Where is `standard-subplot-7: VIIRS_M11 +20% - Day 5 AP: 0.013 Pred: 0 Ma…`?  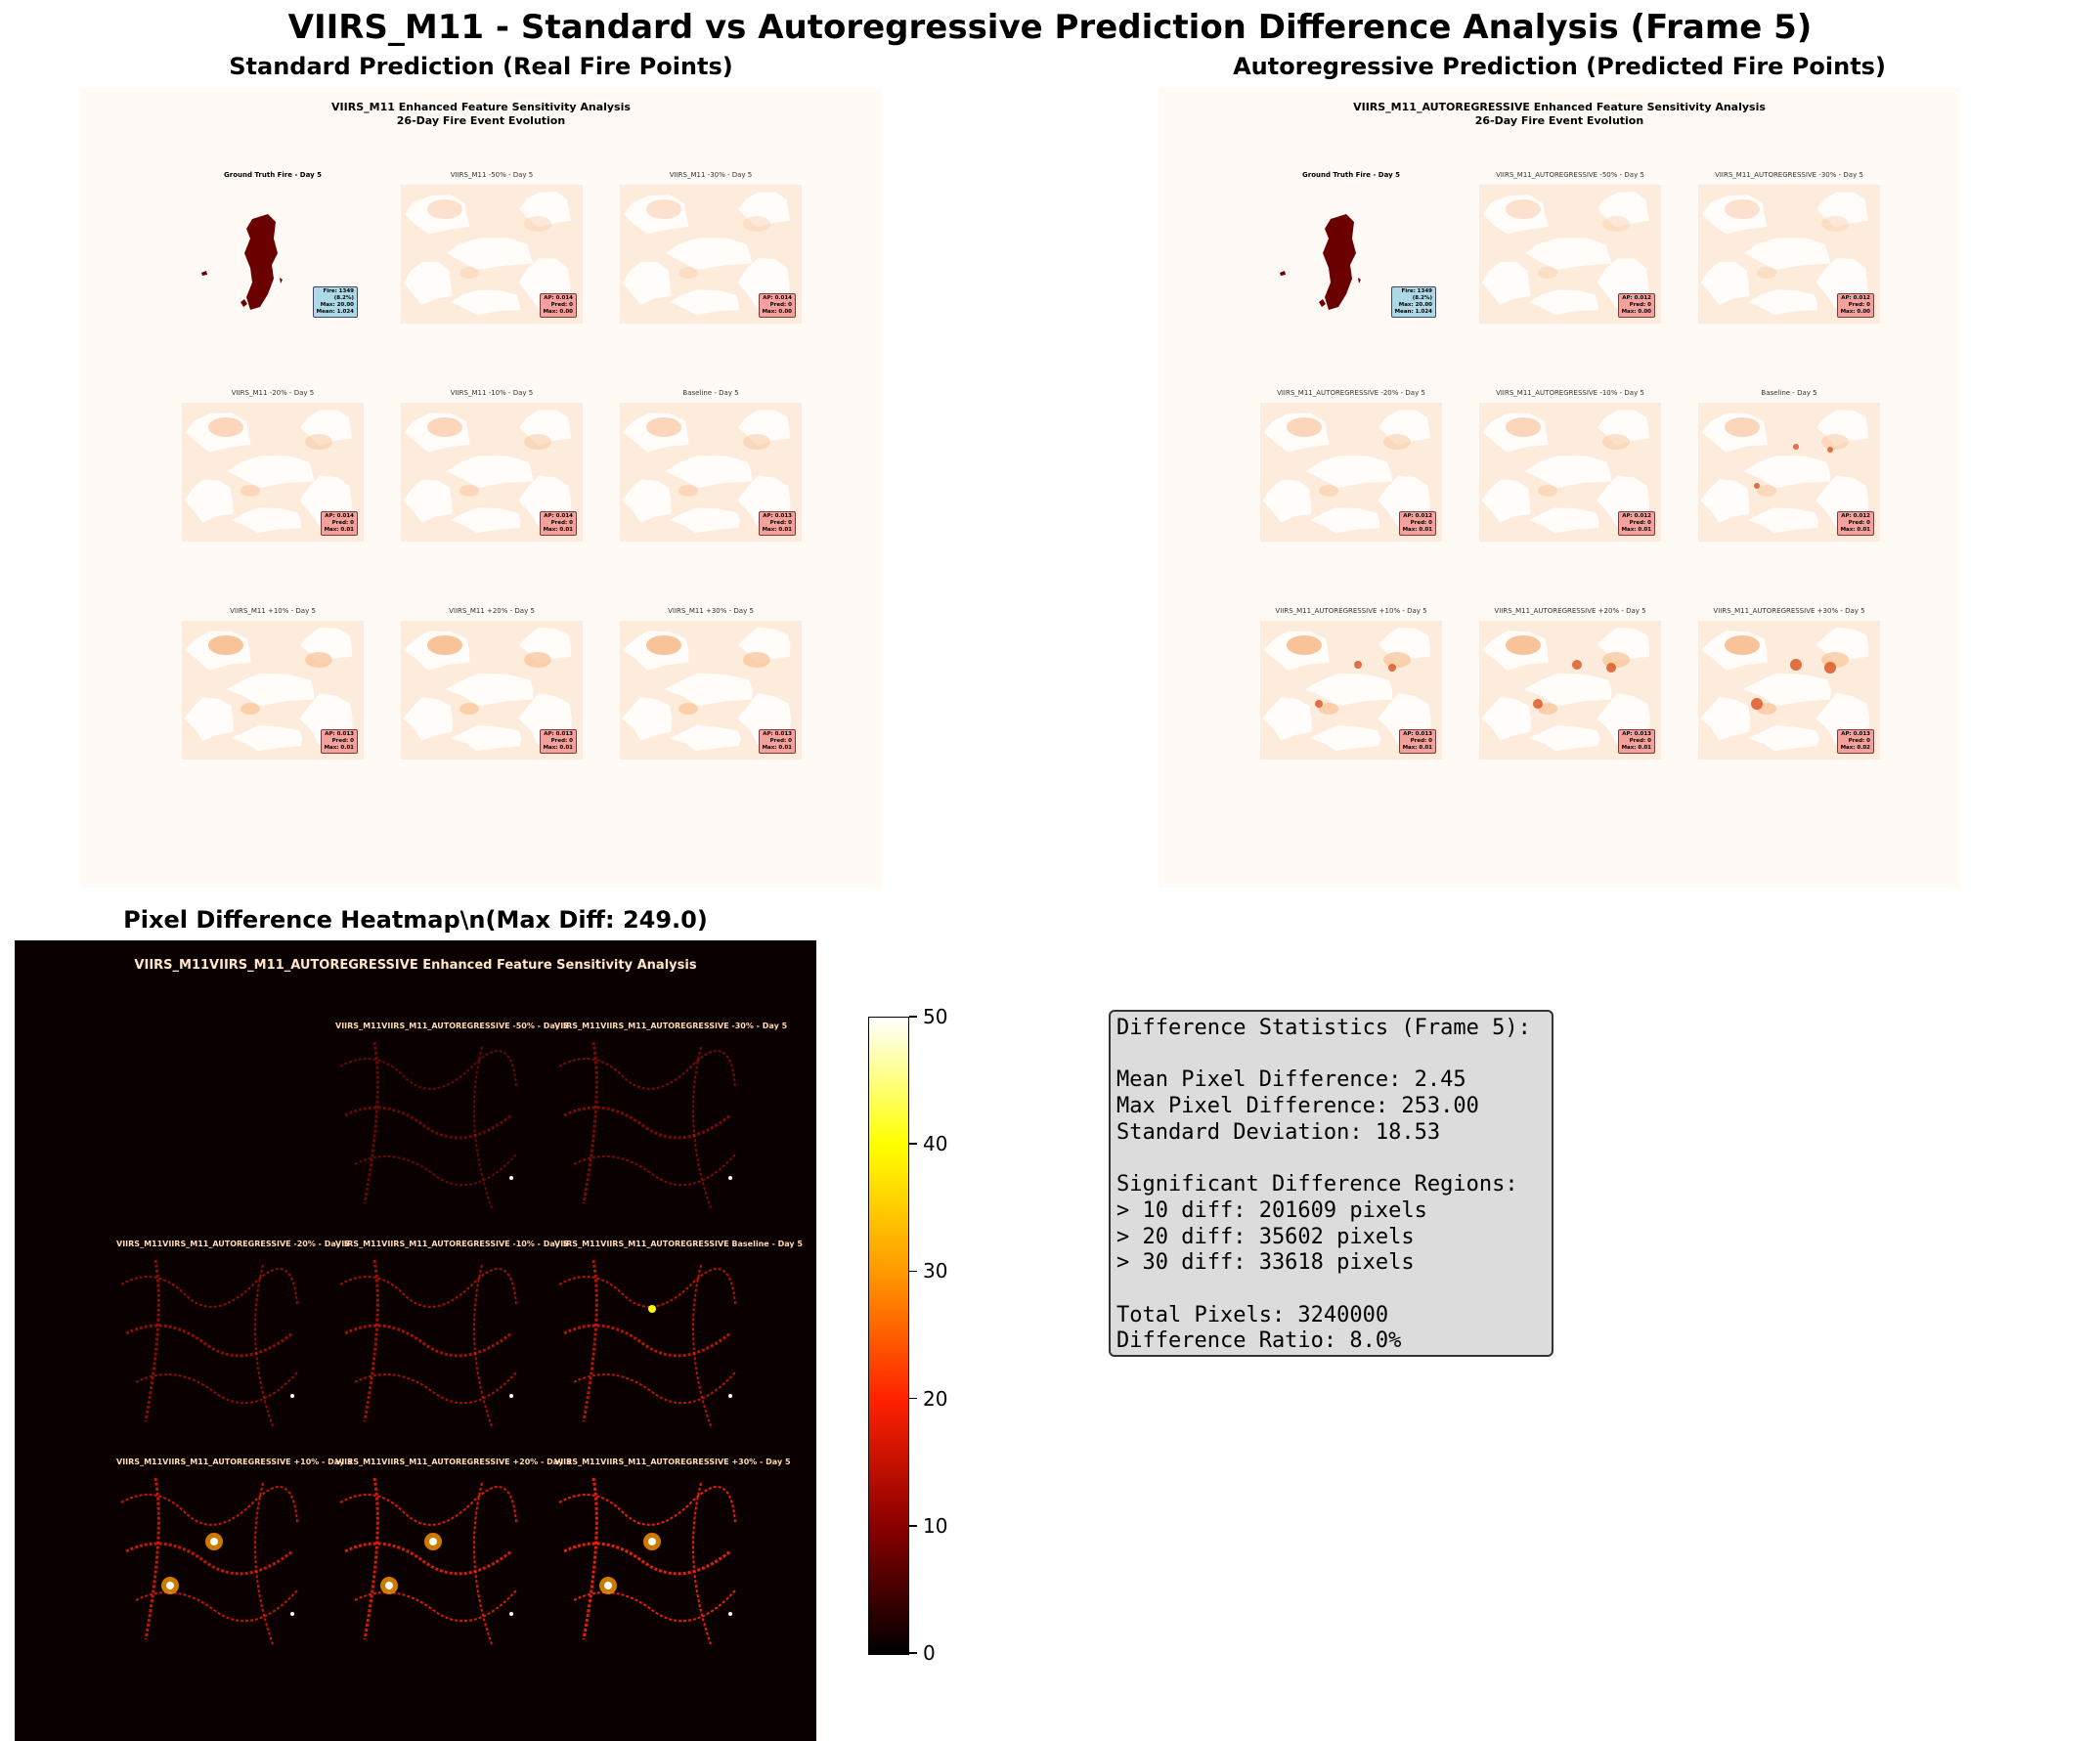 standard-subplot-7: VIIRS_M11 +20% - Day 5 AP: 0.013 Pred: 0 Ma… is located at coordinates (492, 684).